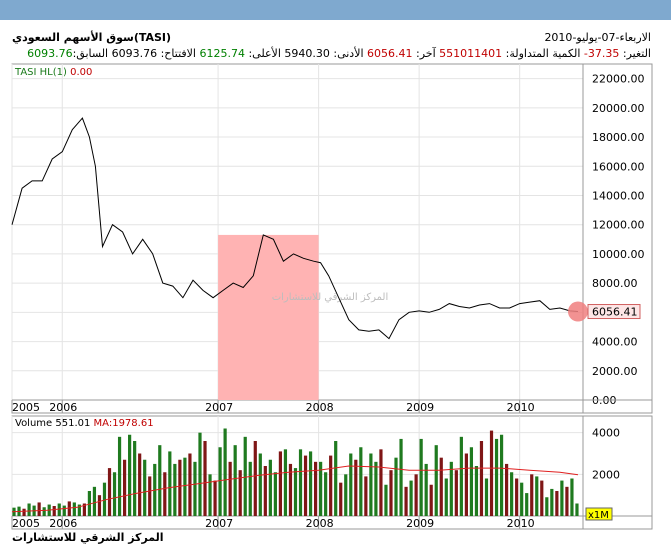  What do you see at coordinates (152, 53) in the screenshot?
I see `stat-5: الافتتاح: 6093.76` at bounding box center [152, 53].